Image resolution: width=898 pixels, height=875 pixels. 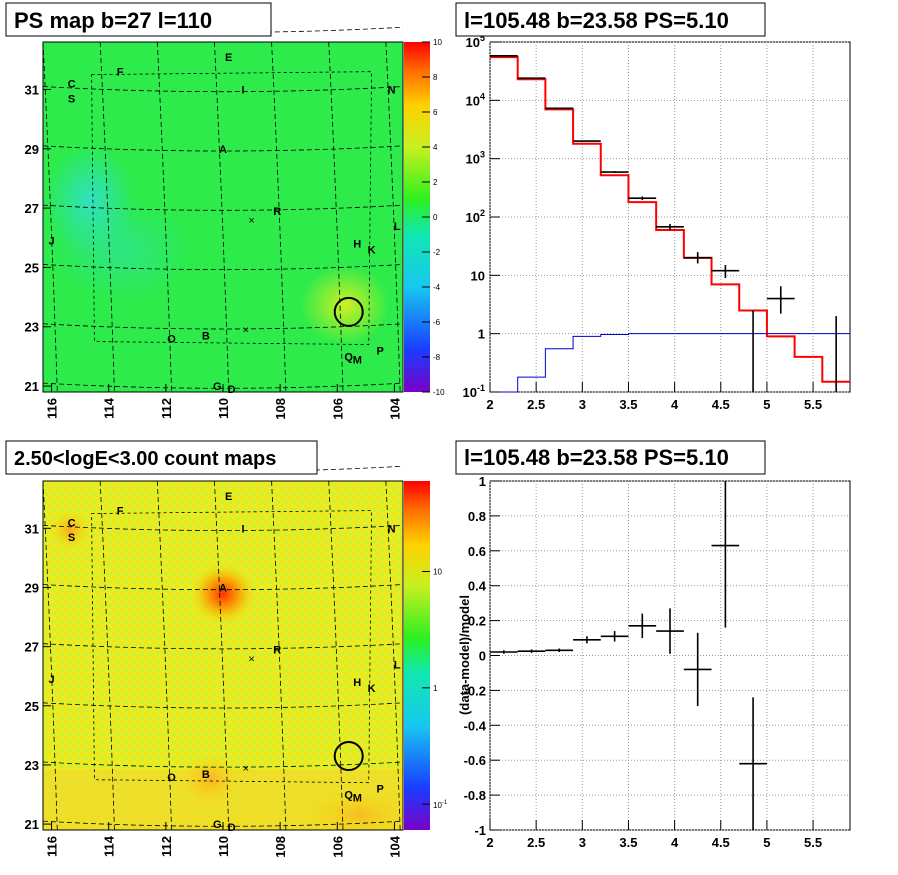 What do you see at coordinates (628, 842) in the screenshot?
I see `x-tick-label: 3.5` at bounding box center [628, 842].